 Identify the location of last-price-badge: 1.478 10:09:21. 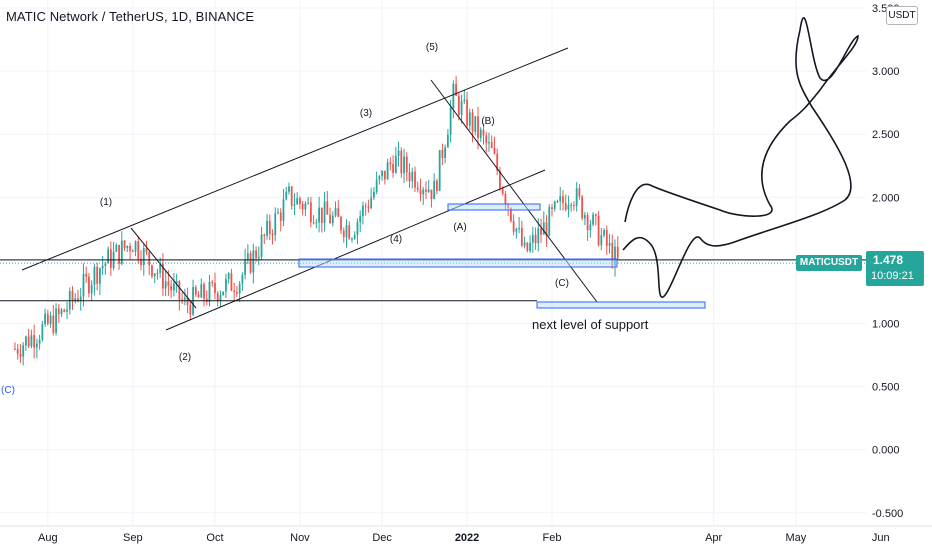
(895, 268).